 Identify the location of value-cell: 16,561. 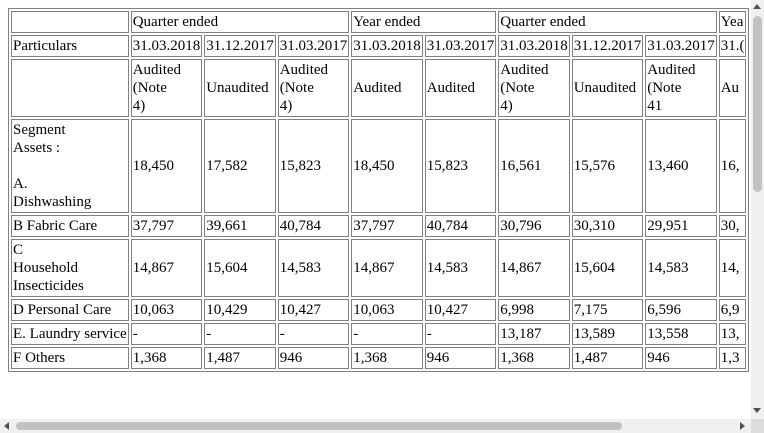
(534, 166).